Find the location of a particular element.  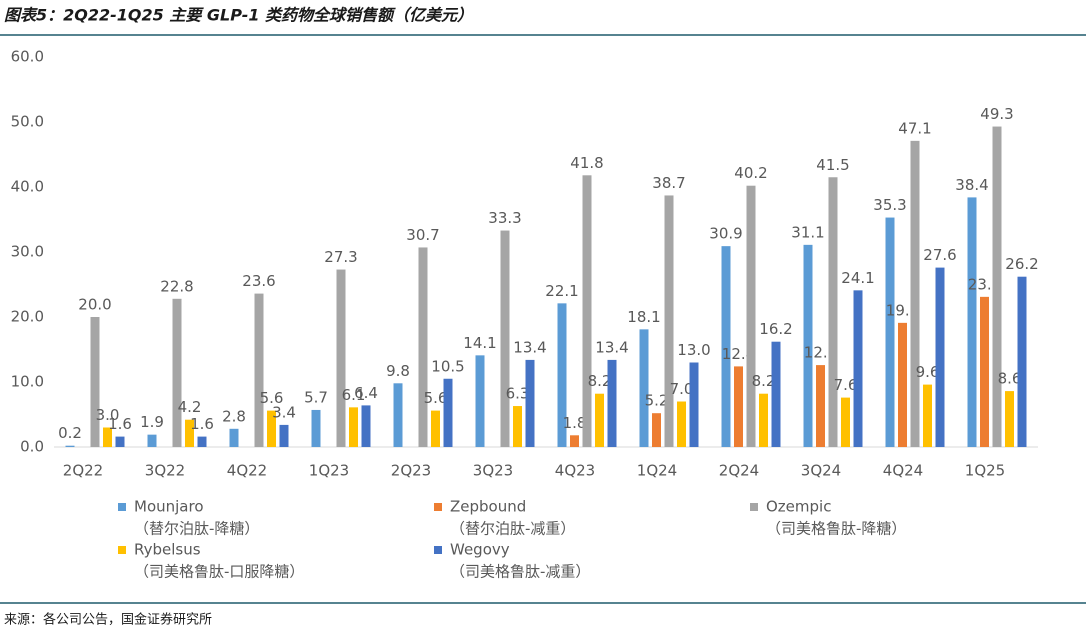

x-tick-label: 1Q23 is located at coordinates (329, 471).